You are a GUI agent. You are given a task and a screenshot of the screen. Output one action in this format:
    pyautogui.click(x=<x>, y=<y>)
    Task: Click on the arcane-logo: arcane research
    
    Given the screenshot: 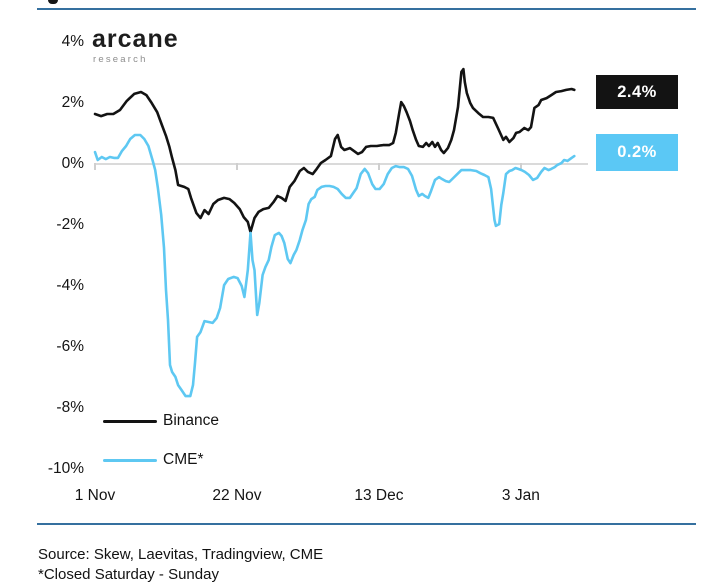 What is the action you would take?
    pyautogui.click(x=135, y=46)
    